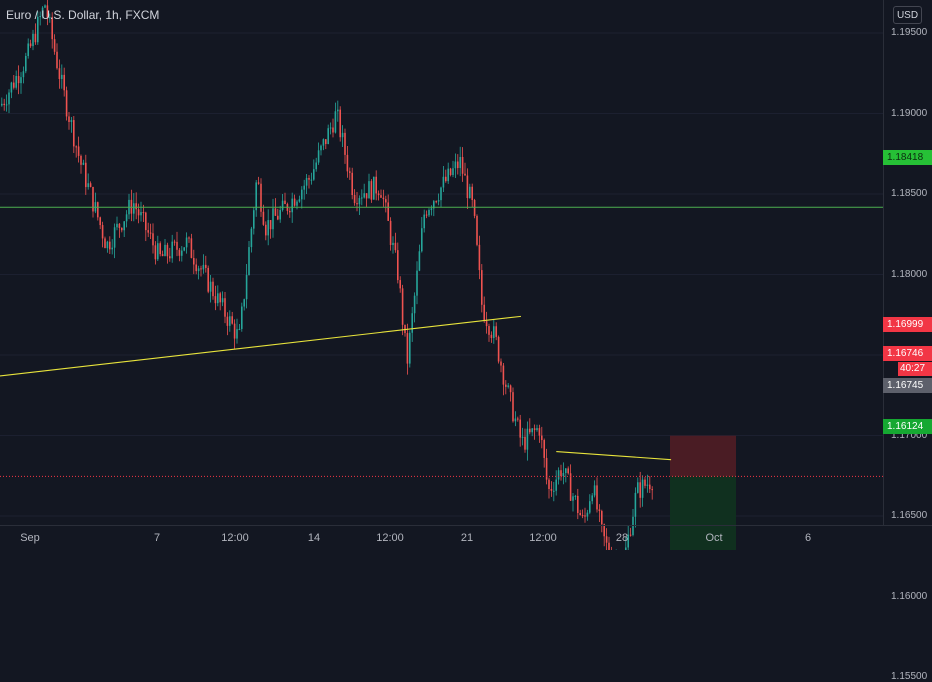 Image resolution: width=932 pixels, height=682 pixels. I want to click on stop-loss-price-tag: 1.16999, so click(907, 324).